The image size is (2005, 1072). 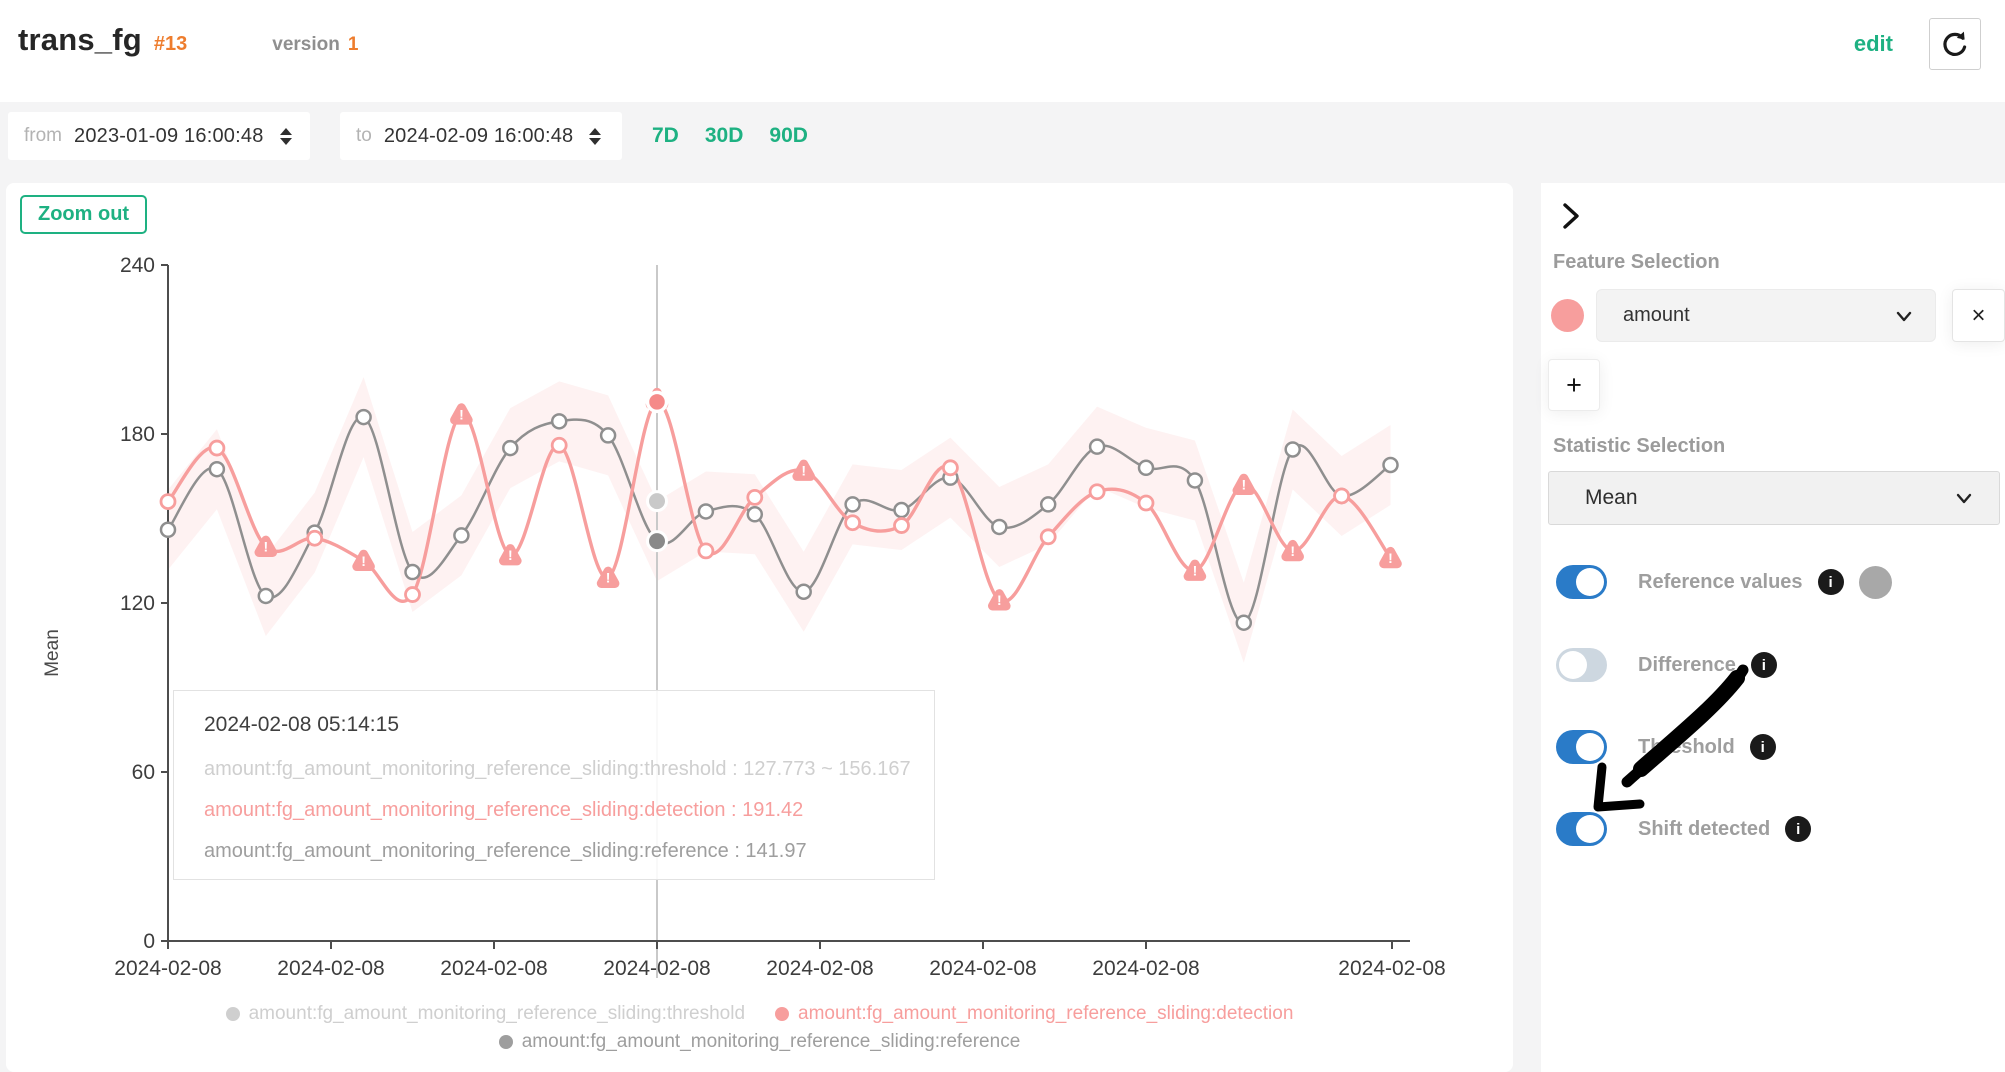 What do you see at coordinates (1686, 746) in the screenshot?
I see `toggle-label: Threshold` at bounding box center [1686, 746].